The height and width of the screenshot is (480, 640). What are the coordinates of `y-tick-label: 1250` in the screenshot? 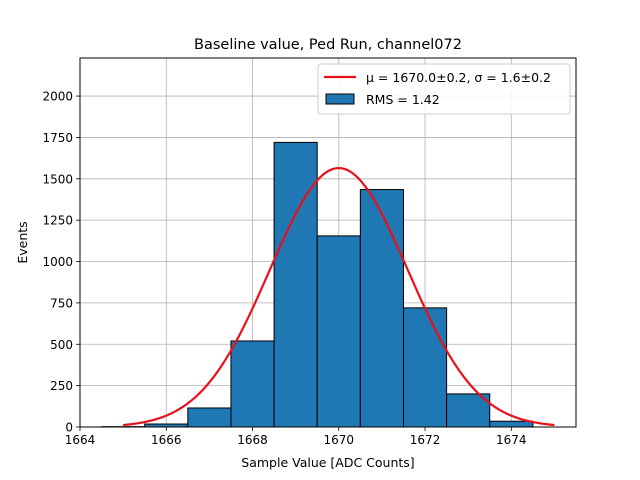 It's located at (57, 221).